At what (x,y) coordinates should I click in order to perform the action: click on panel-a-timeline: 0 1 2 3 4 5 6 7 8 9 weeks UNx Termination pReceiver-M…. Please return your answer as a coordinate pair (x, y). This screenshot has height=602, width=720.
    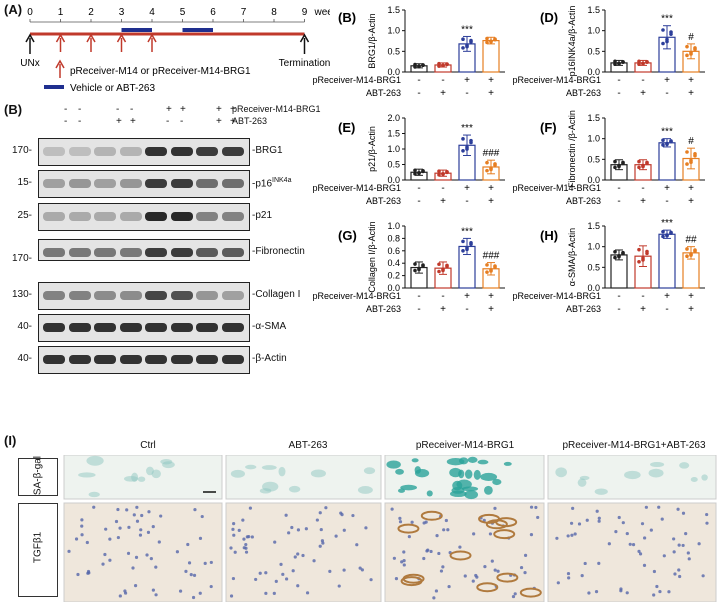
    Looking at the image, I should click on (175, 50).